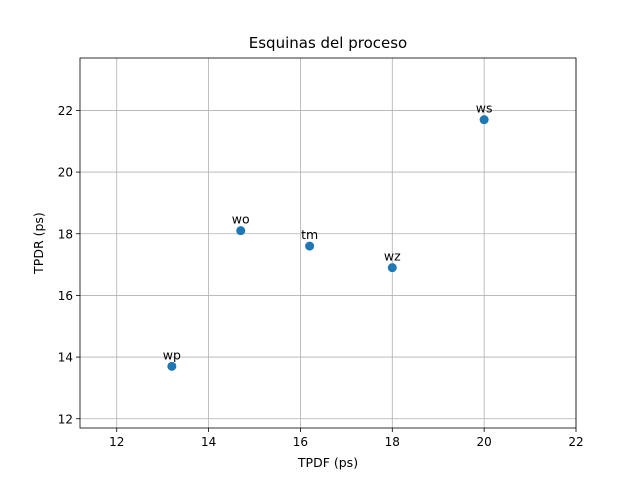  Describe the element at coordinates (65, 419) in the screenshot. I see `y-tick-label: 12` at that location.